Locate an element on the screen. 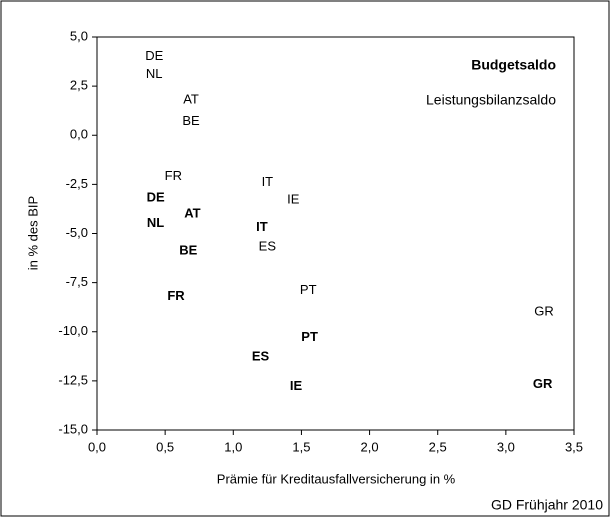 The image size is (611, 518). y-tick-label: -10,0 is located at coordinates (73, 330).